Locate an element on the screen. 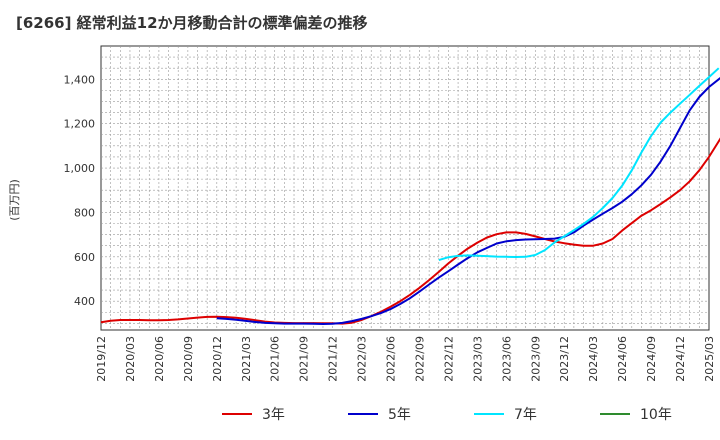 The height and width of the screenshot is (440, 720). legend-label: 3年 is located at coordinates (273, 415).